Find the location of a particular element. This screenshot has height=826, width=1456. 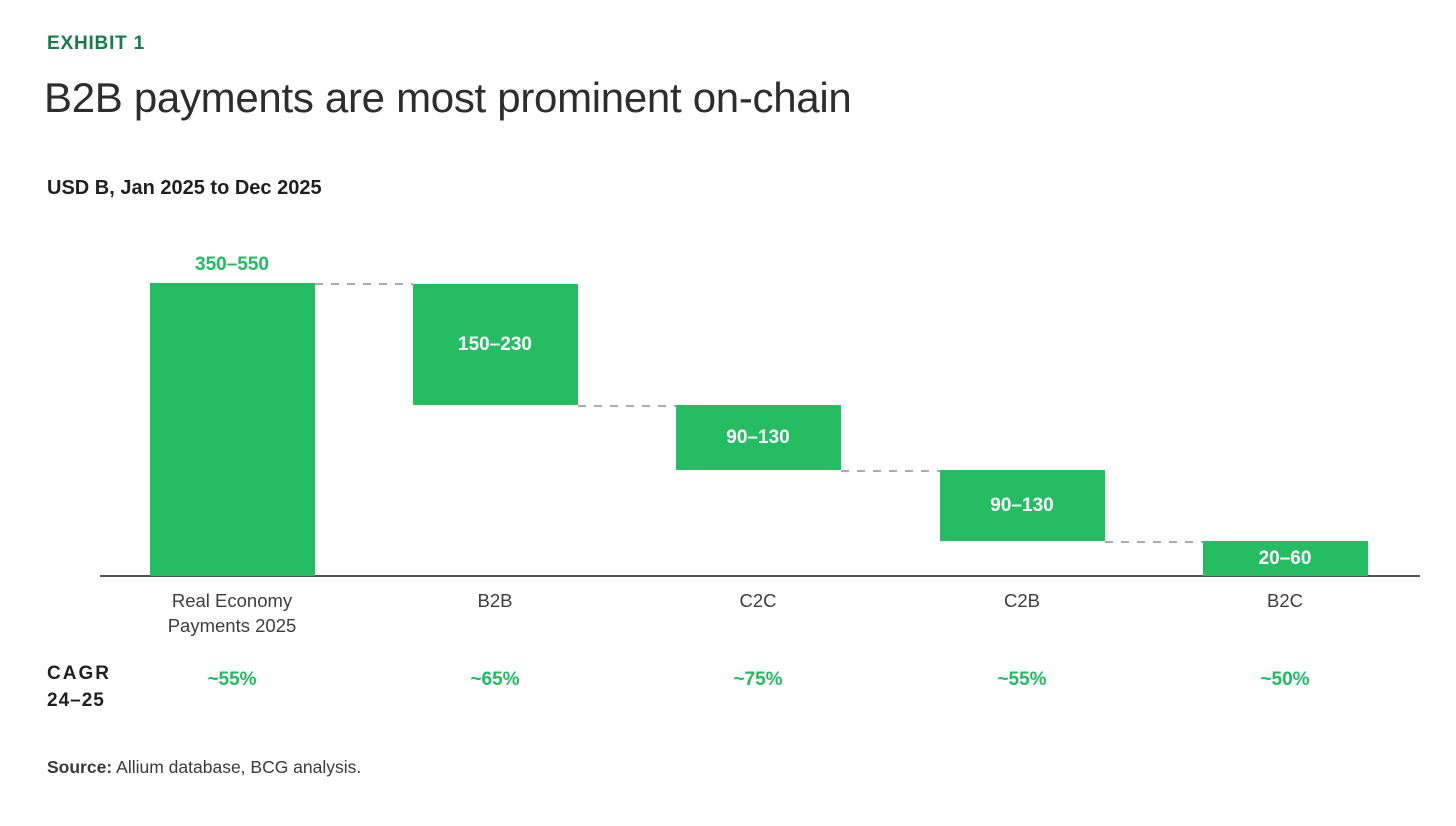

bar-value-label-real-economy-payments-2025: 350–550 is located at coordinates (232, 264).